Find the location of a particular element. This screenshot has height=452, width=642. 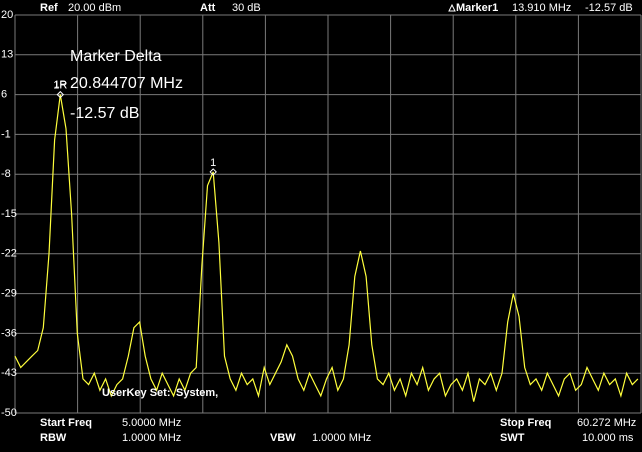

vbw-value: 1.0000 MHz is located at coordinates (341, 438).